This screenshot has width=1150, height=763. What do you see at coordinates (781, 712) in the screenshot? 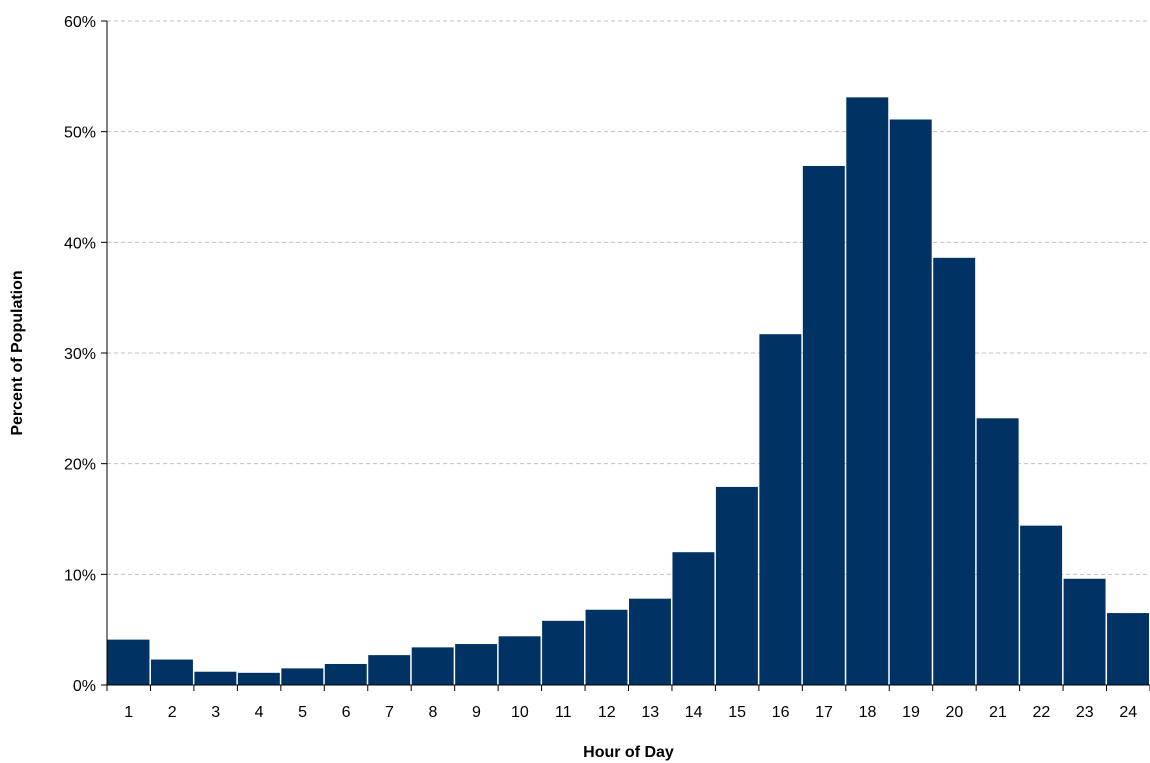
I see `x-tick-label: 16` at bounding box center [781, 712].